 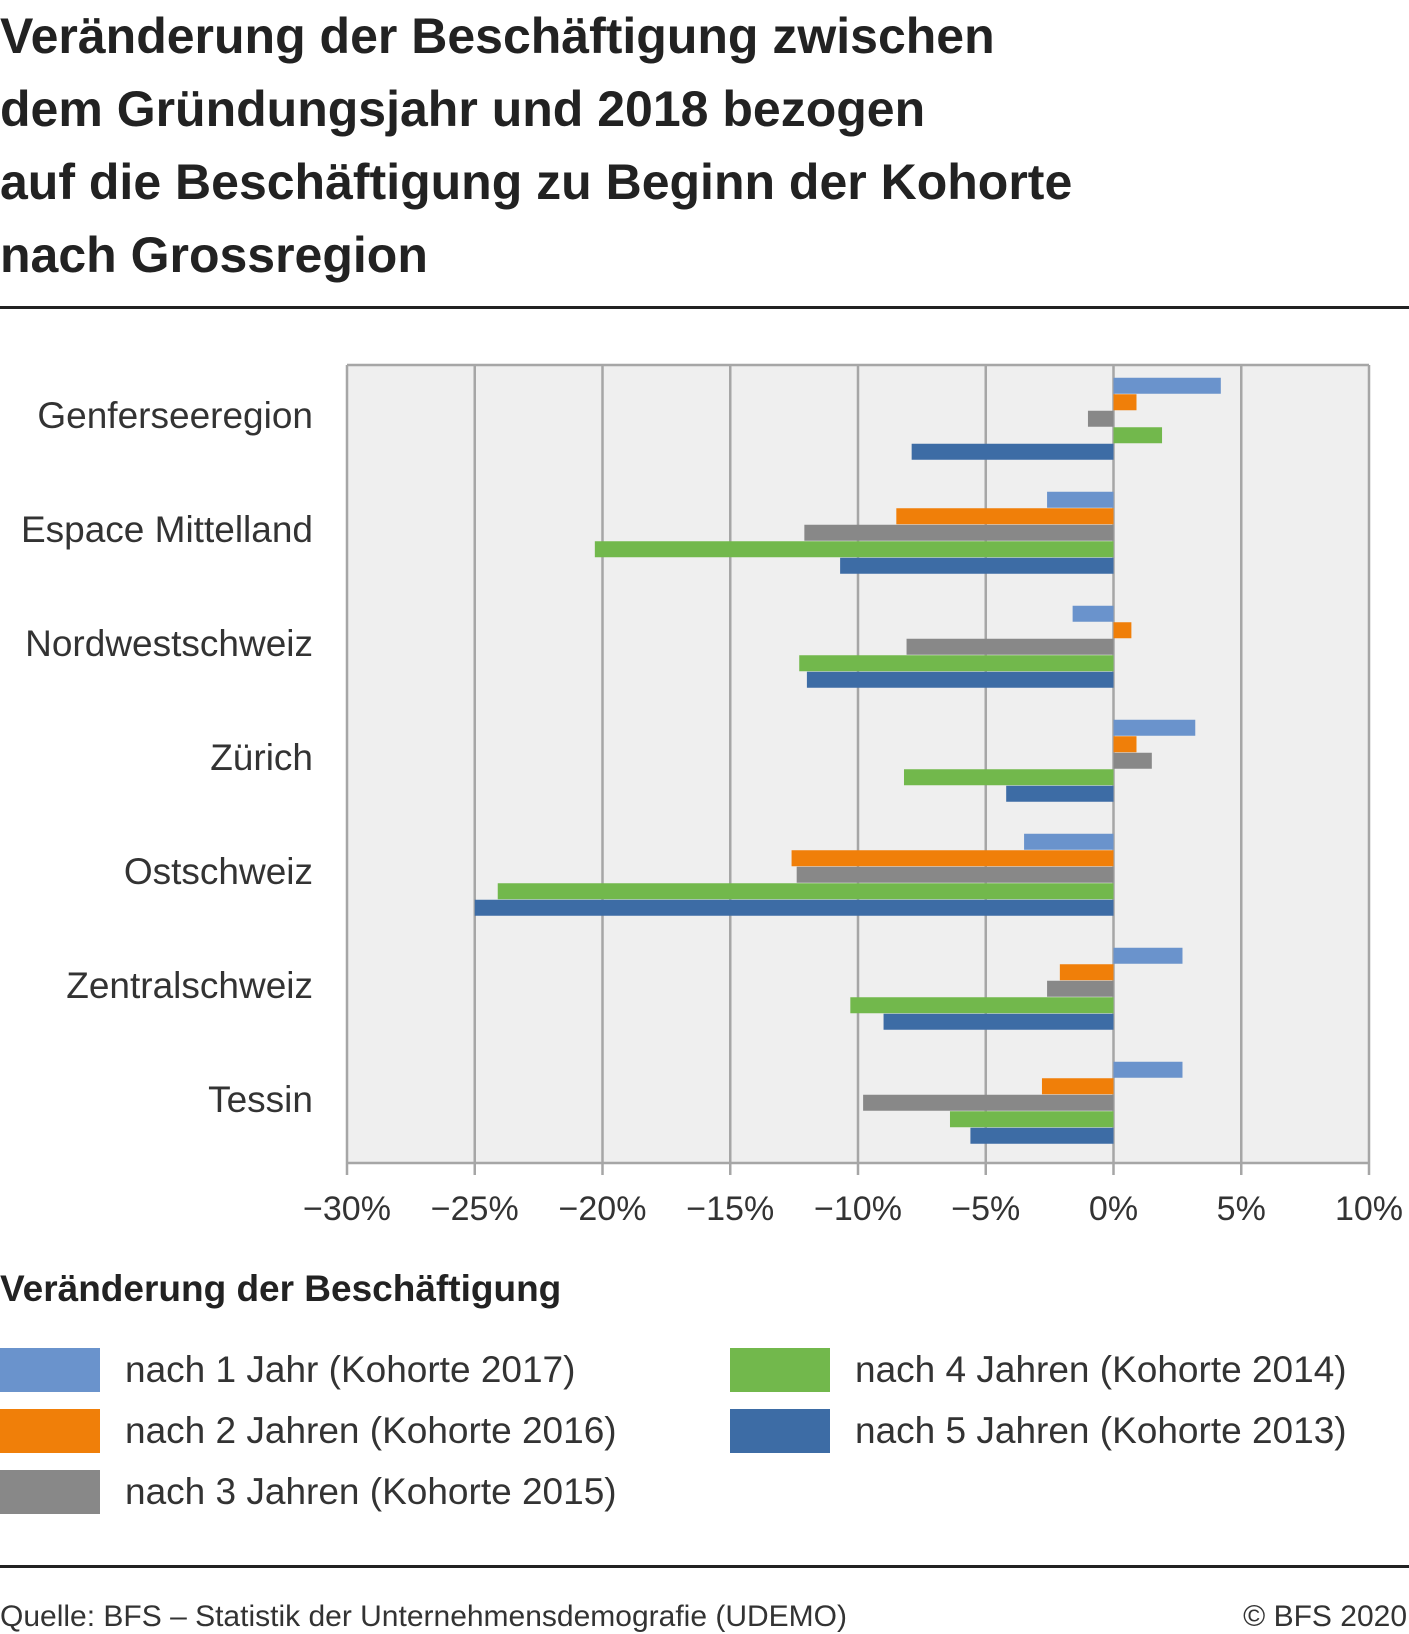 I want to click on y-category-label: Genferseeregion, so click(x=175, y=415).